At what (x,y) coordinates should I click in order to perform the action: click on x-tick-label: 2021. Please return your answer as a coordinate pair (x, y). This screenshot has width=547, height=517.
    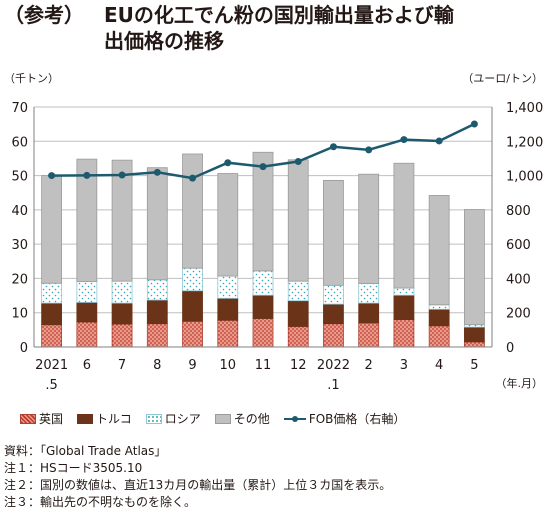
    Looking at the image, I should click on (51, 365).